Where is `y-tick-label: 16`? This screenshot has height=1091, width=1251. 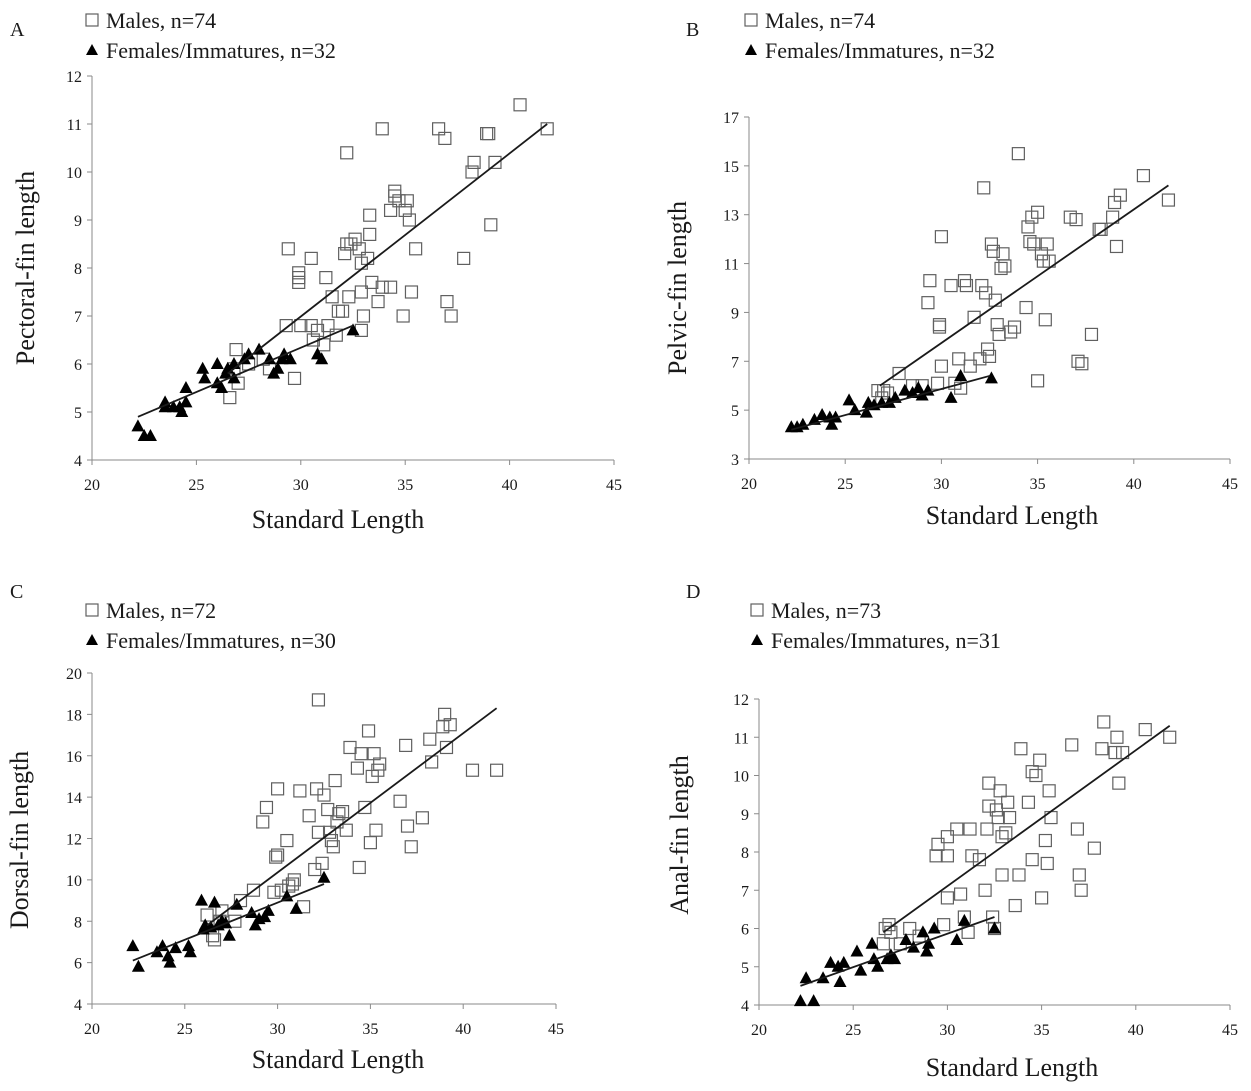 y-tick-label: 16 is located at coordinates (74, 757).